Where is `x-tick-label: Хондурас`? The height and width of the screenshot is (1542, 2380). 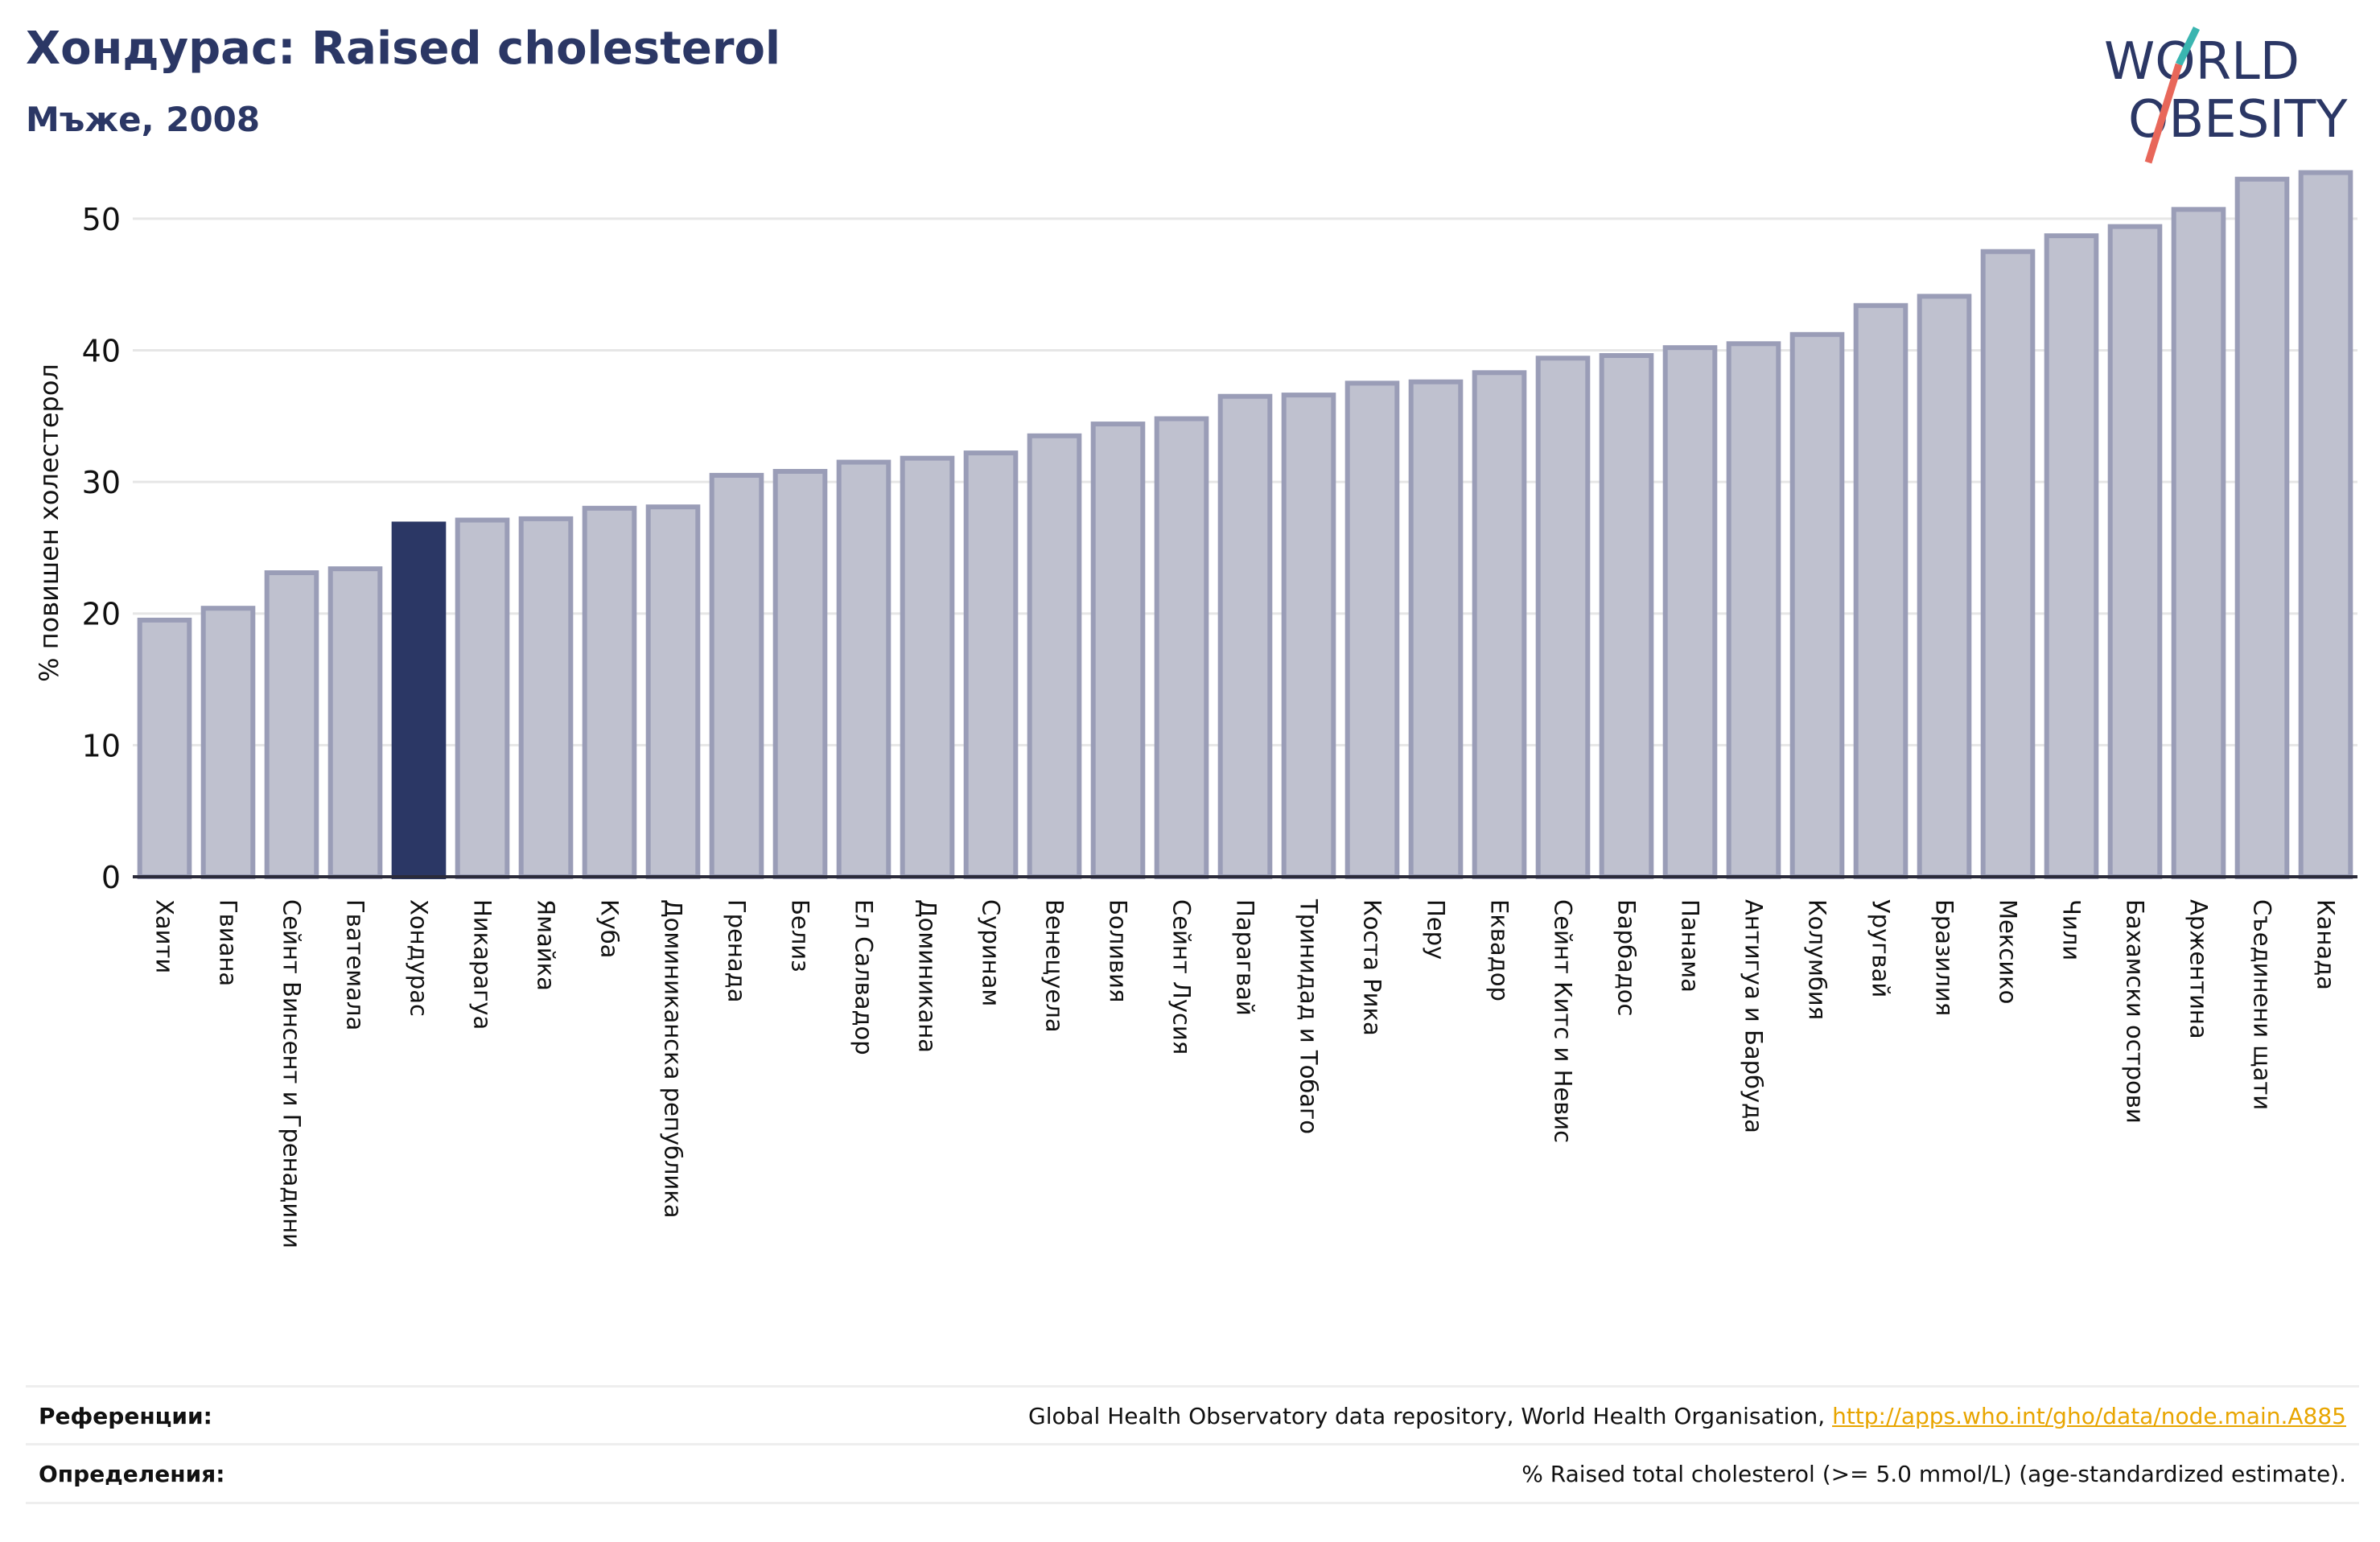 x-tick-label: Хондурас is located at coordinates (420, 958).